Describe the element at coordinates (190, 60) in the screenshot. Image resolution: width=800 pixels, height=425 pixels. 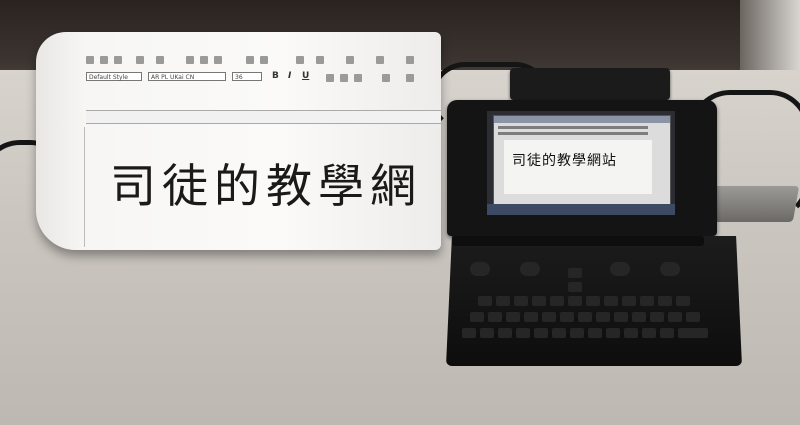
I see `cut-icon` at that location.